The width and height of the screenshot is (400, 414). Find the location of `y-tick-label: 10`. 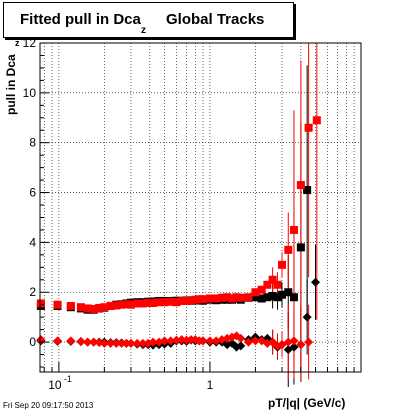

y-tick-label: 10 is located at coordinates (30, 93).